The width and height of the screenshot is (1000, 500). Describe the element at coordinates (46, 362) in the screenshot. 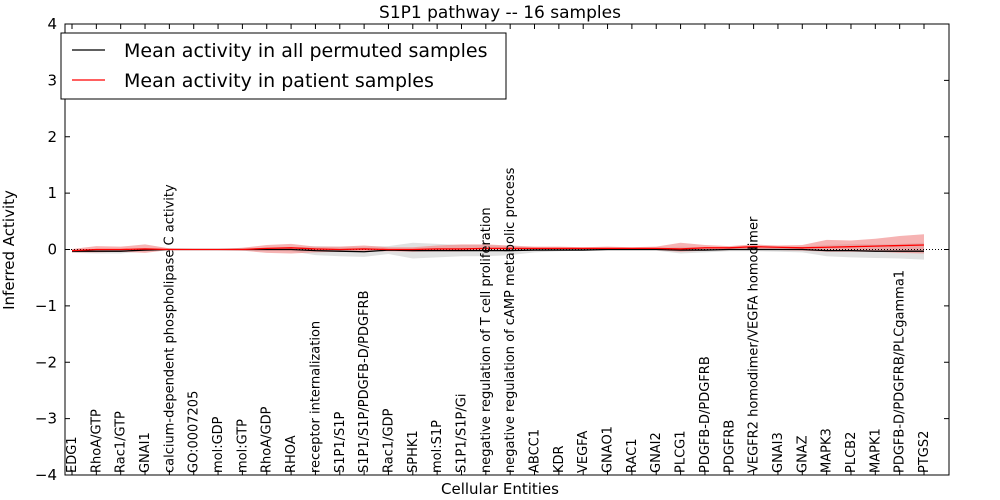

I see `y-tick-label: −2` at that location.